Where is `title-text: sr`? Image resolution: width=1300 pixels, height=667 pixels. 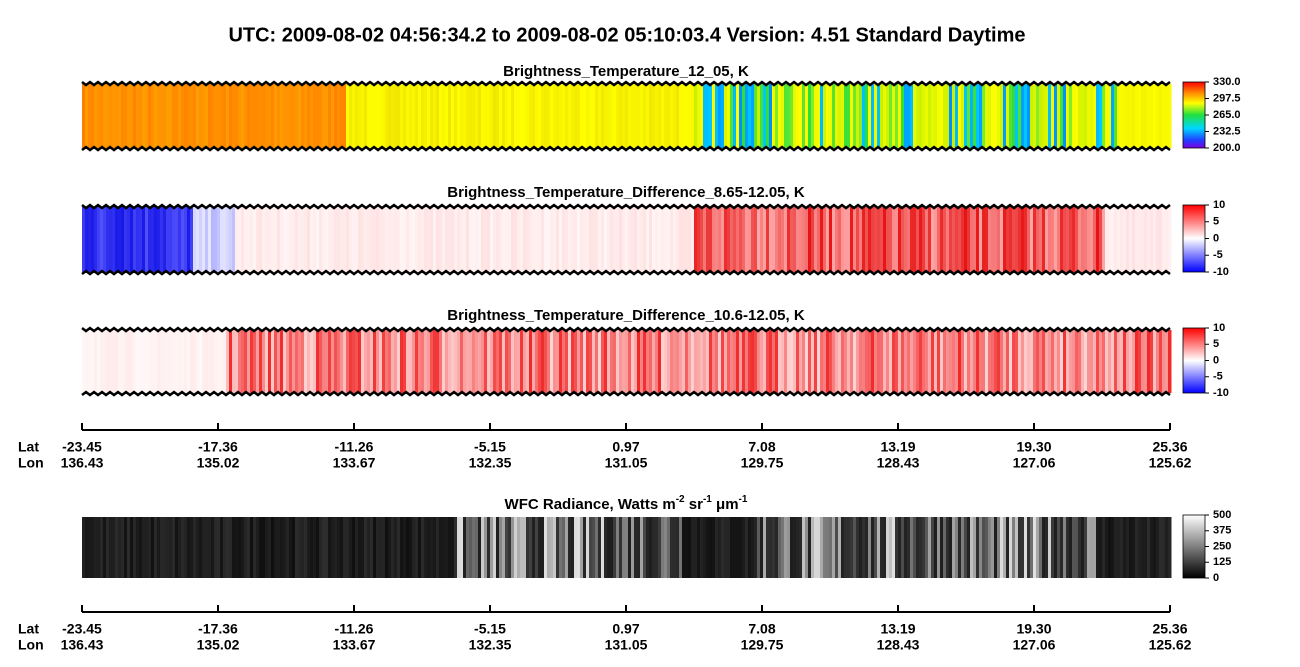 title-text: sr is located at coordinates (694, 504).